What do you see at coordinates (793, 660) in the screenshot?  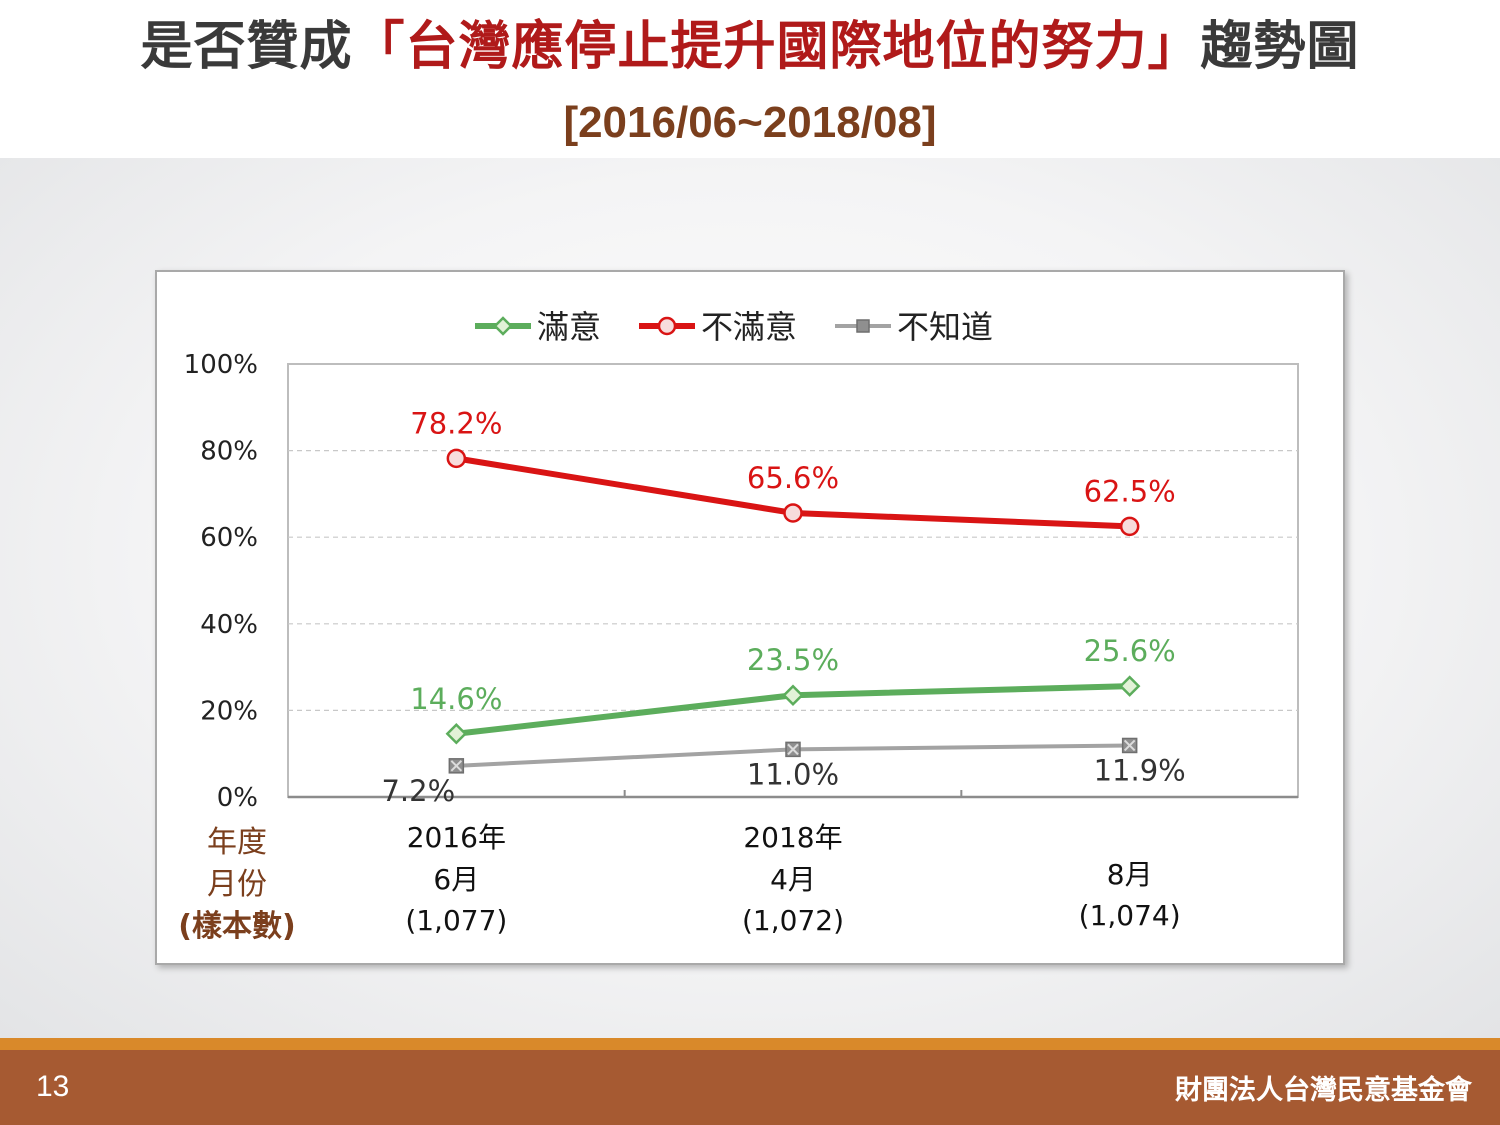 I see `data-label: 23.5%` at bounding box center [793, 660].